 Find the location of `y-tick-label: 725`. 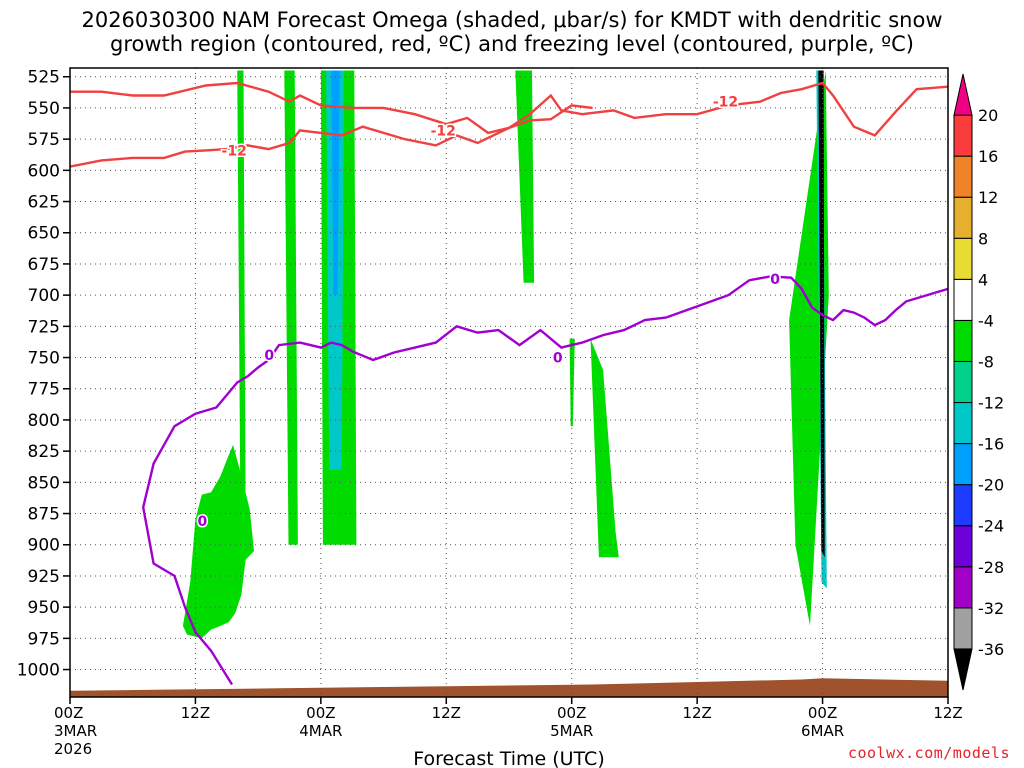

y-tick-label: 725 is located at coordinates (44, 327).